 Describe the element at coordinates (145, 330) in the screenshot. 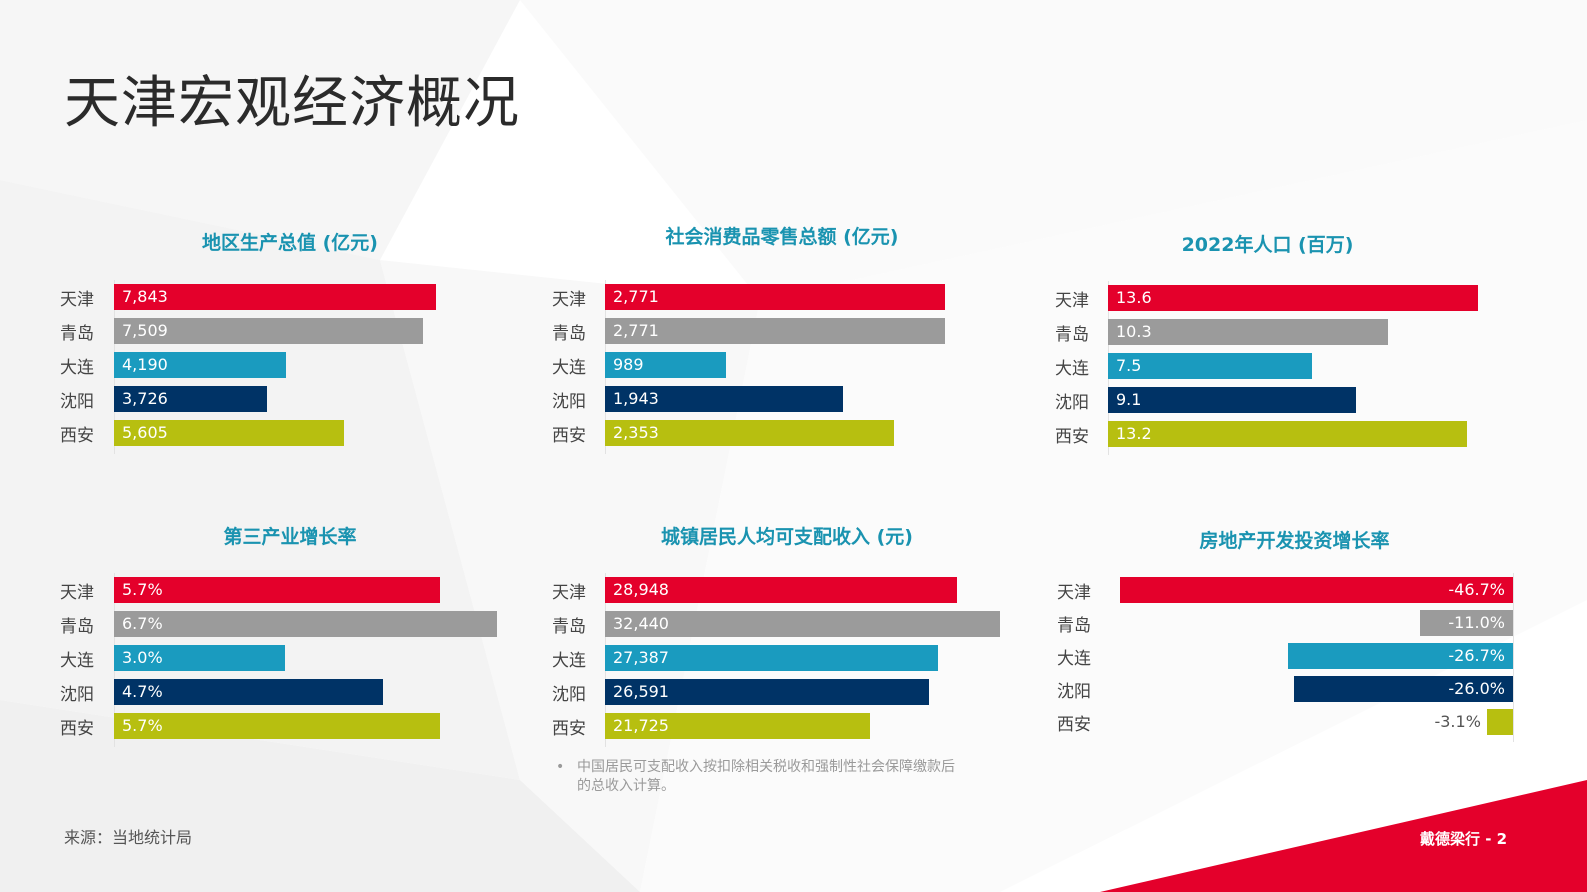

I see `data-label: 7,509` at that location.